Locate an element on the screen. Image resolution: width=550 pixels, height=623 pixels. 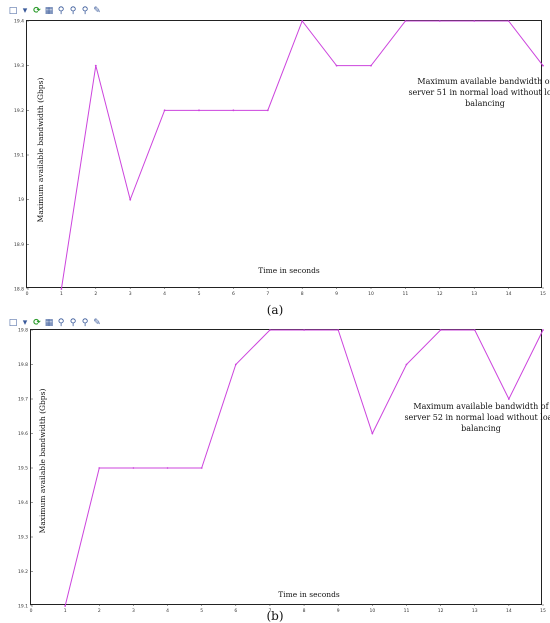
annotation-line: server 52 in normal load without load is located at coordinates (477, 417).